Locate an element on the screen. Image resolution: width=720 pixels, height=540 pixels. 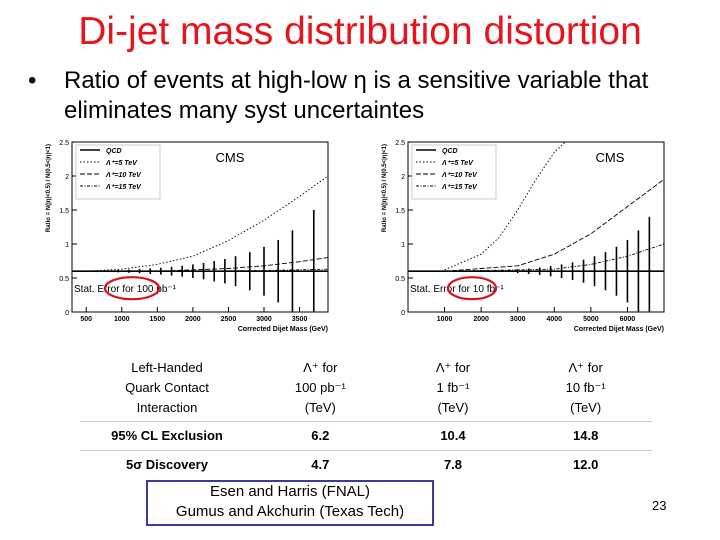
table-cell: 12.0 is located at coordinates (586, 464).